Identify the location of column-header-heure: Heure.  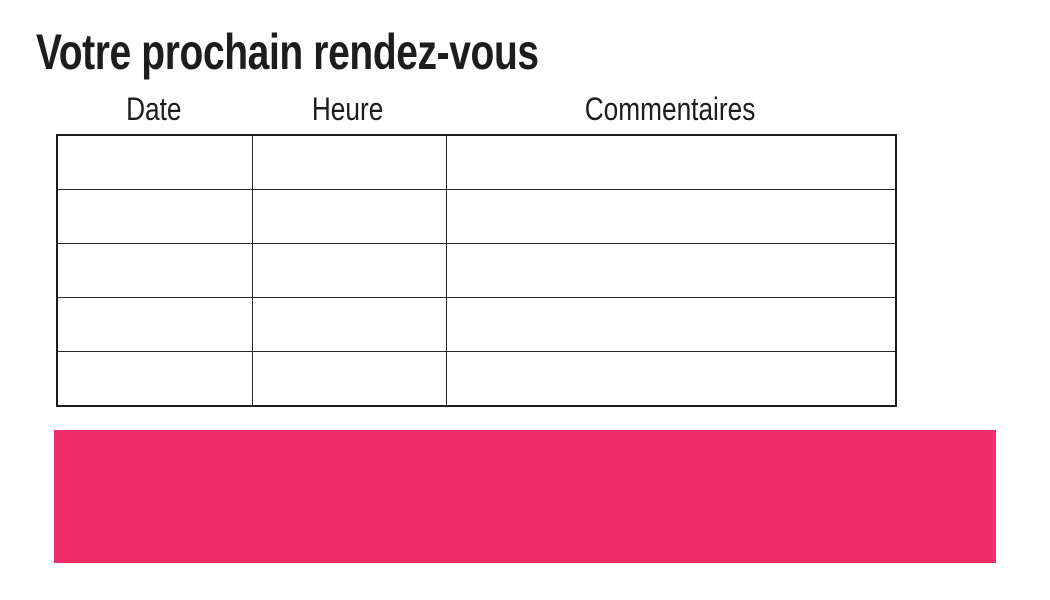
(348, 109).